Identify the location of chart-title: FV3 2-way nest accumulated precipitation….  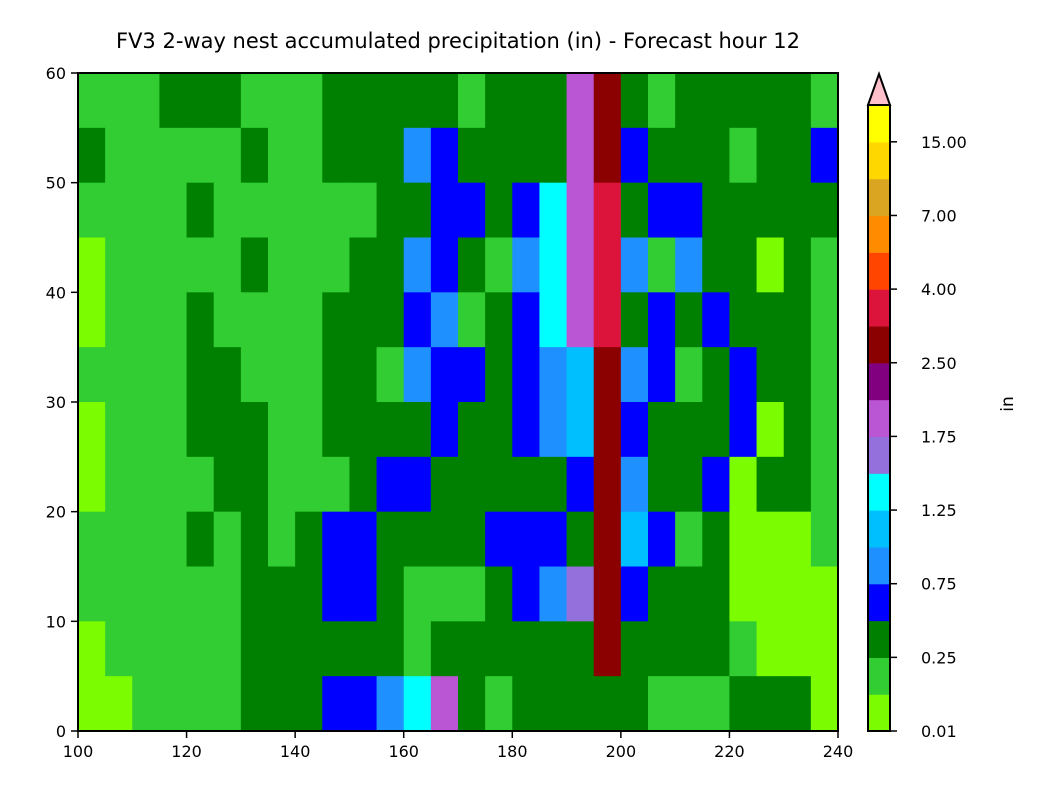
(458, 41).